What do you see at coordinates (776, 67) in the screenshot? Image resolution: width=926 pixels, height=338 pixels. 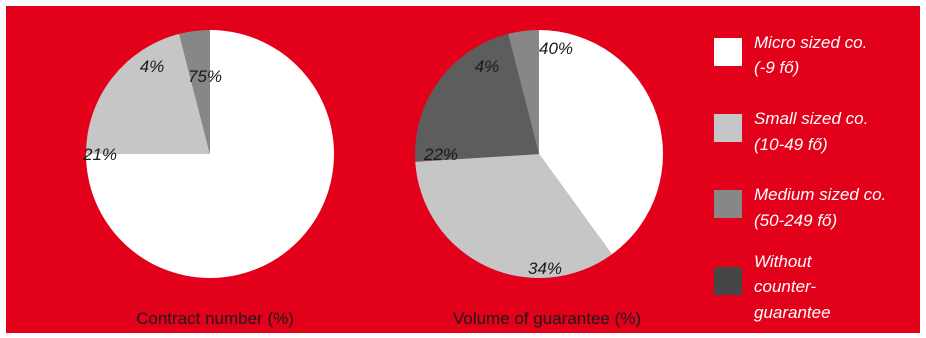 I see `legend-label: (-9 fő)` at bounding box center [776, 67].